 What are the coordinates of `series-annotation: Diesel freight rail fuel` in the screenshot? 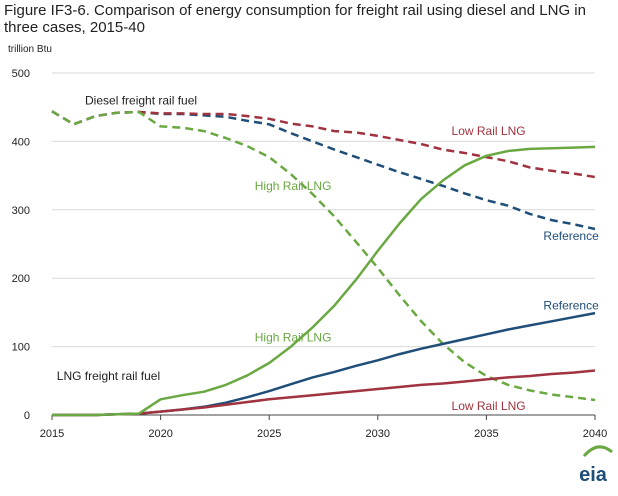 It's located at (141, 100).